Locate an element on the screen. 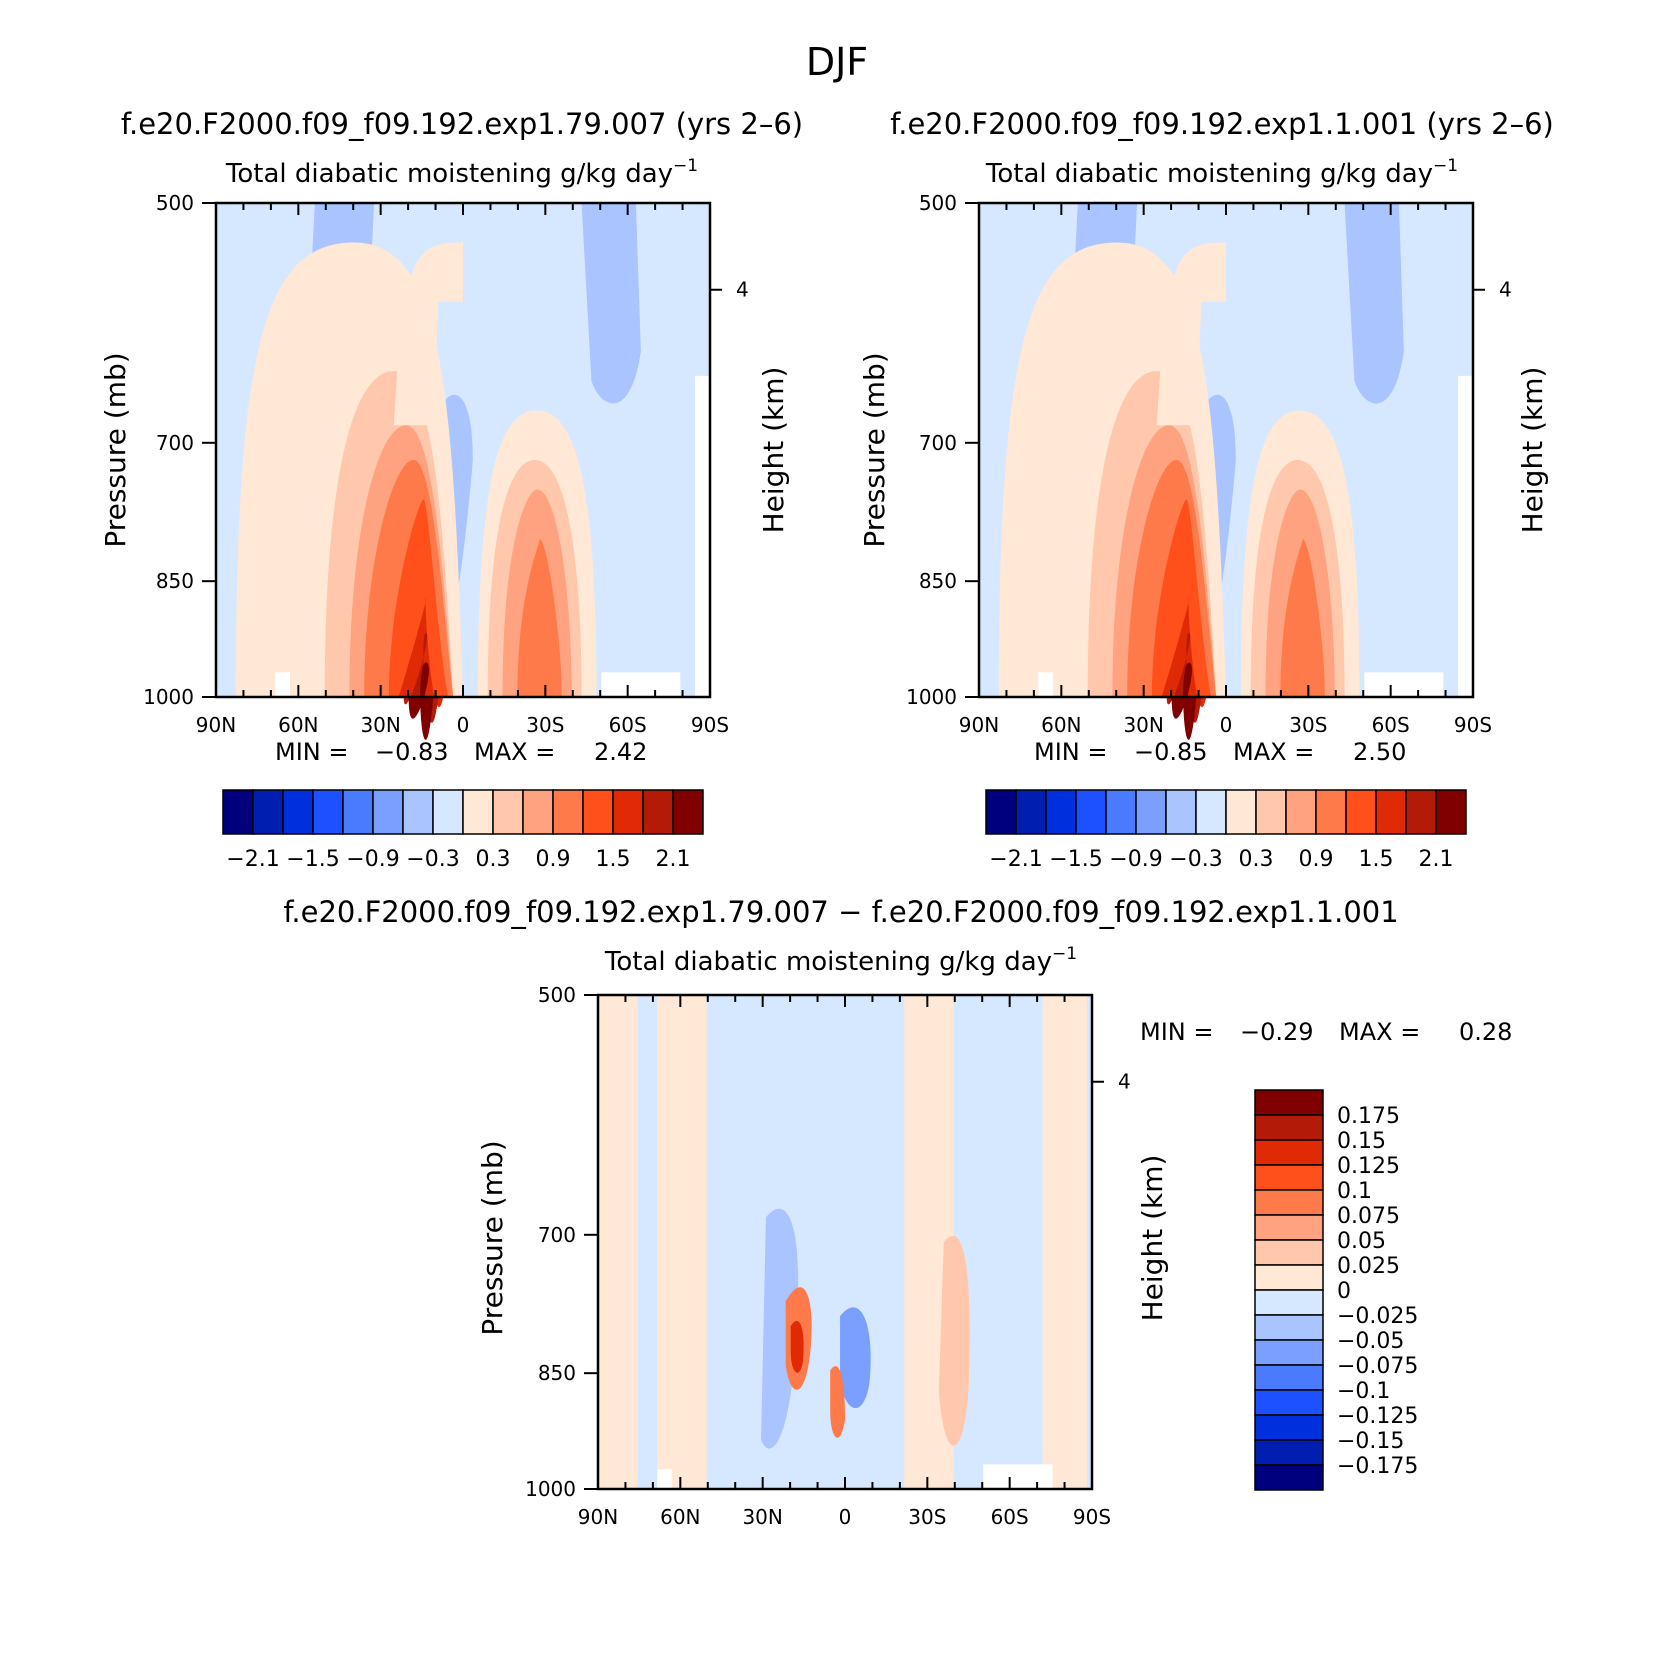 The image size is (1674, 1677). colorbar-label: 0.075 is located at coordinates (1368, 1216).